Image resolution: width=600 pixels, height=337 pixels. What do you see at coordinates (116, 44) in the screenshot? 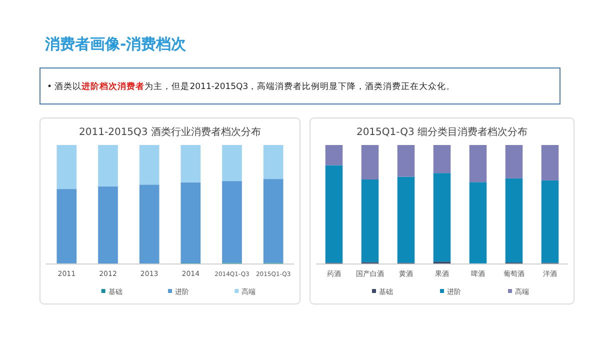
I see `text: 消费者画像-消费档次` at bounding box center [116, 44].